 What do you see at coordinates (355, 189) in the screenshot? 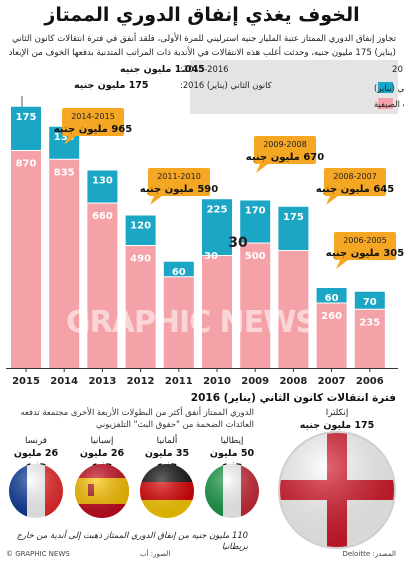
I see `callout-value: 645 مليون جنيه` at bounding box center [355, 189].